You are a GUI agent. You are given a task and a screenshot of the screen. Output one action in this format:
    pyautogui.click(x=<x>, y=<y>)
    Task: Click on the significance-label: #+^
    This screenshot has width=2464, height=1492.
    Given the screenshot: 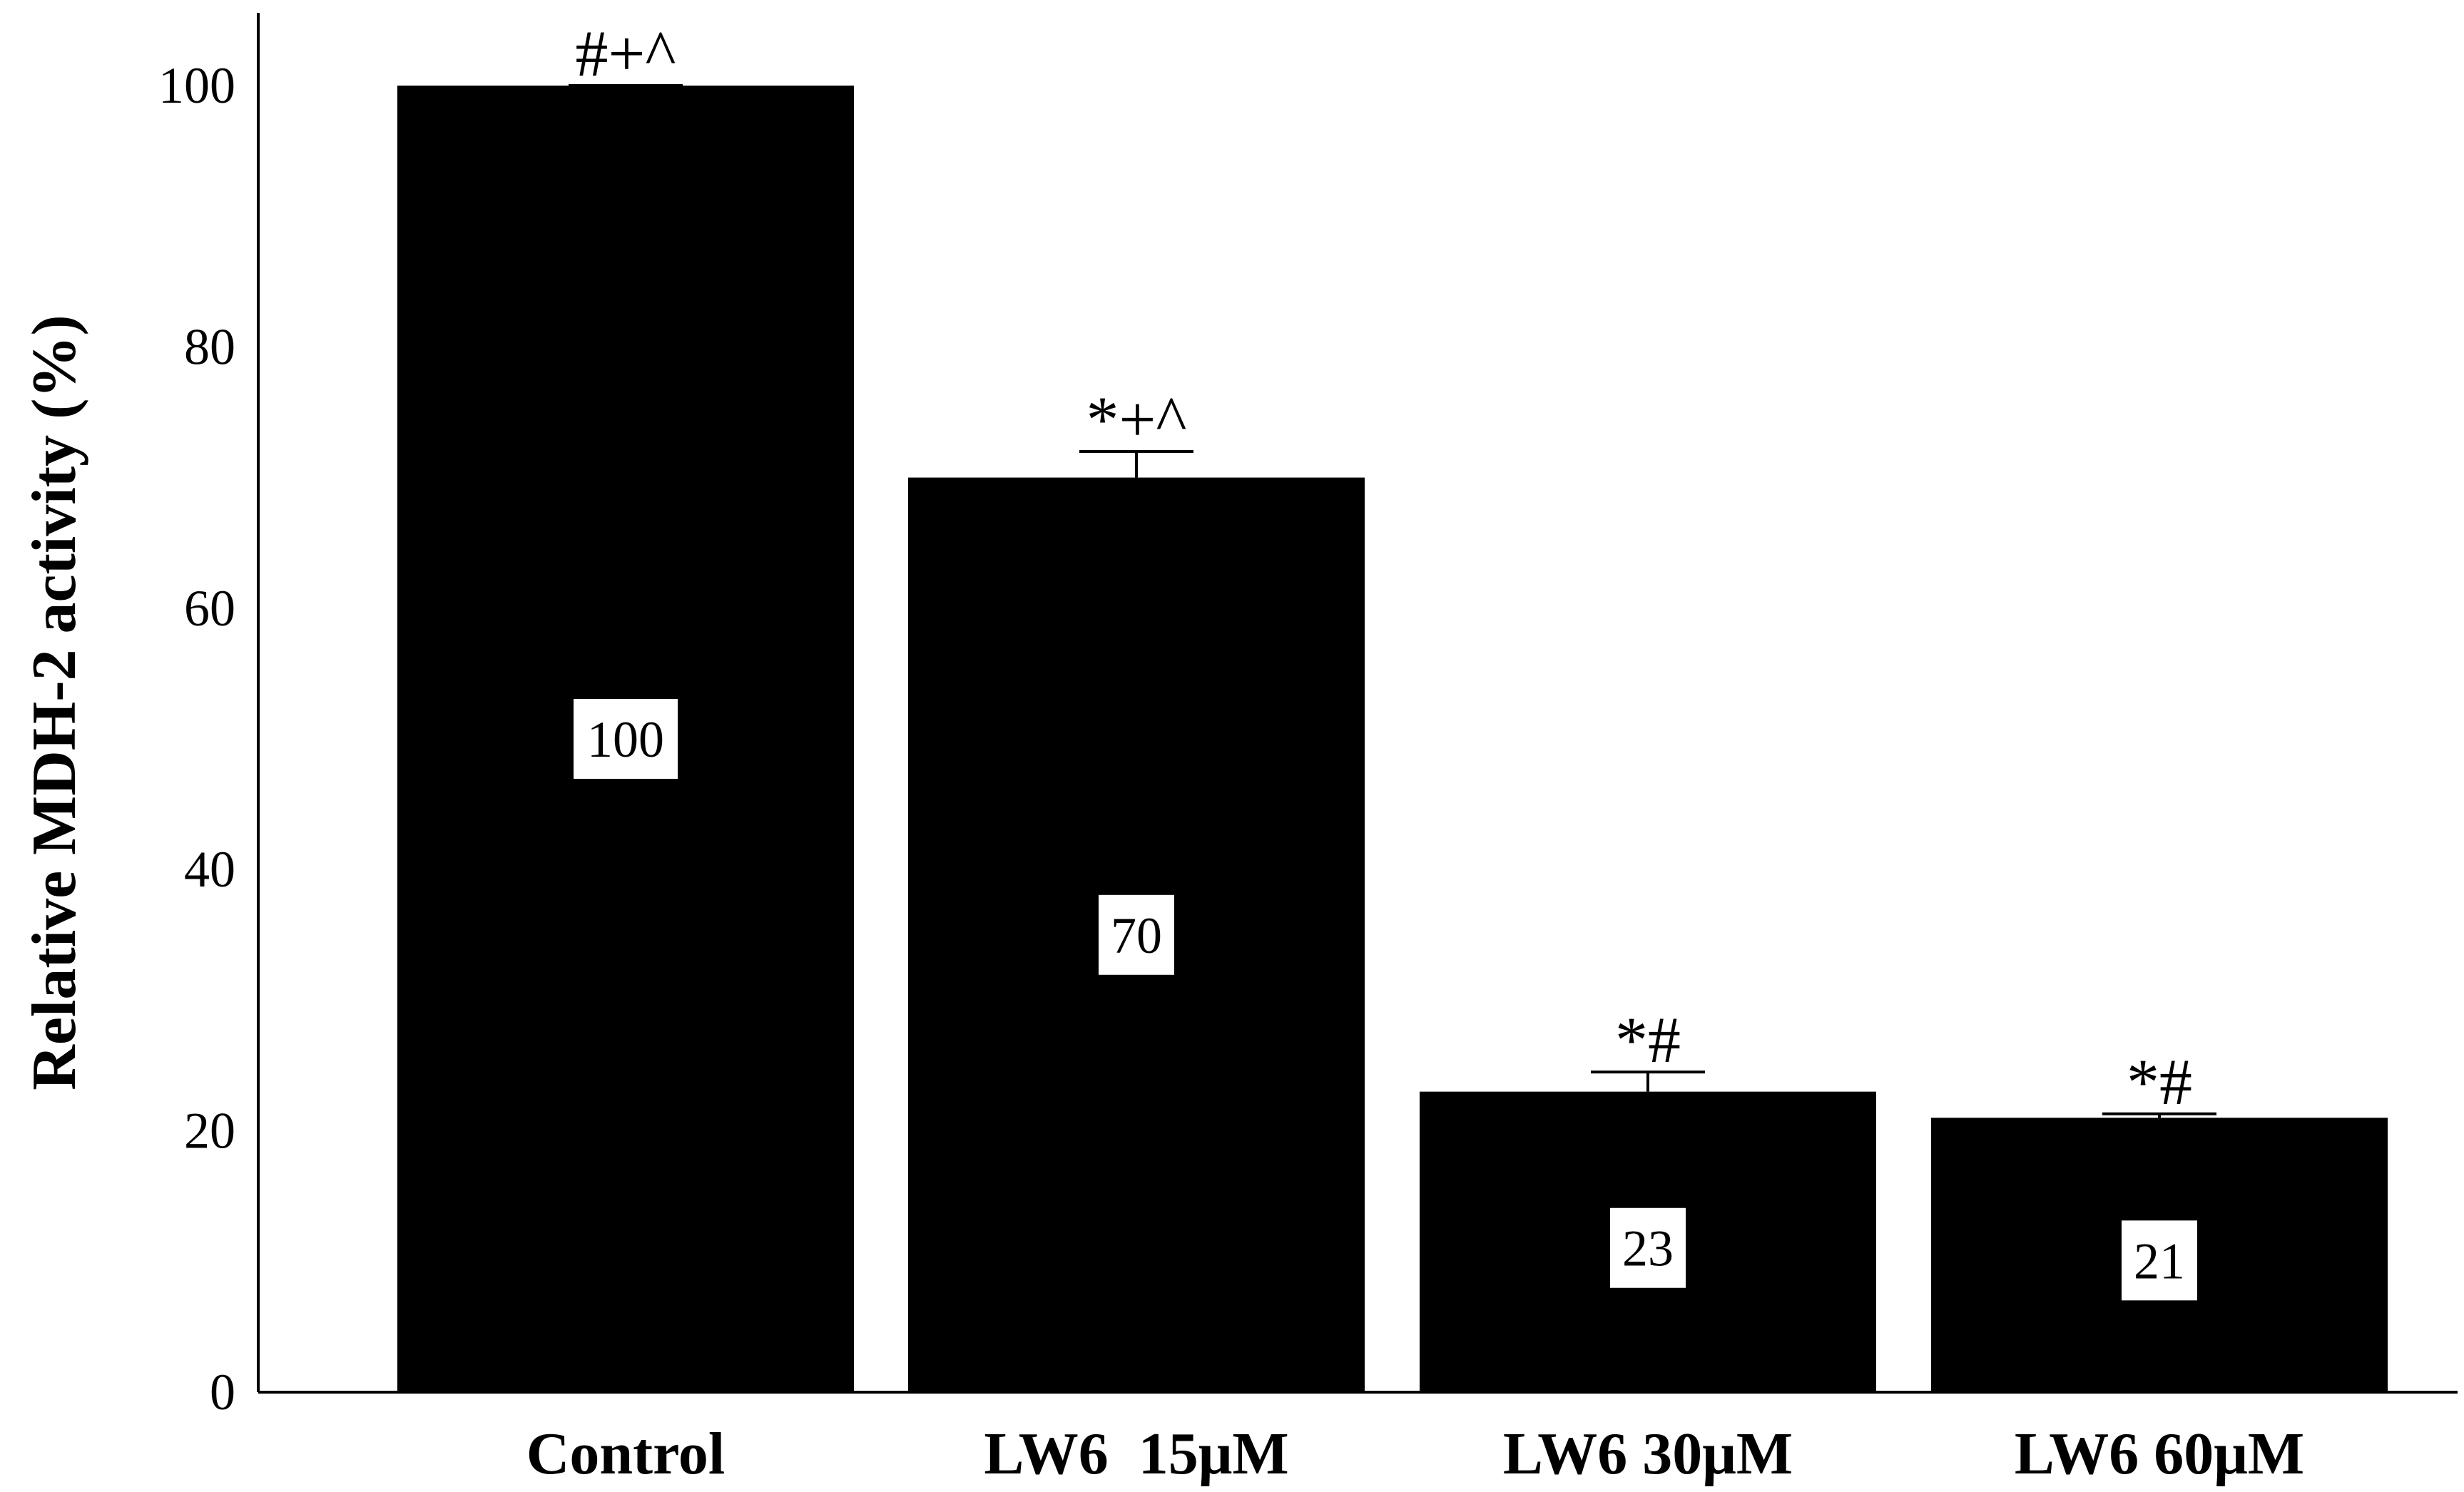 What is the action you would take?
    pyautogui.click(x=625, y=53)
    